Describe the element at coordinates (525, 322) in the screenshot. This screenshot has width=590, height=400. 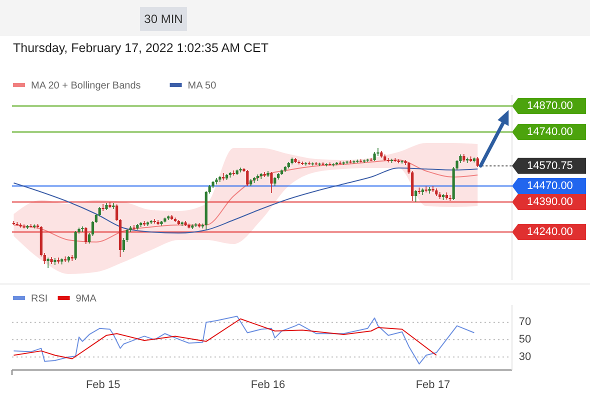
I see `y-tick-label: 70` at that location.